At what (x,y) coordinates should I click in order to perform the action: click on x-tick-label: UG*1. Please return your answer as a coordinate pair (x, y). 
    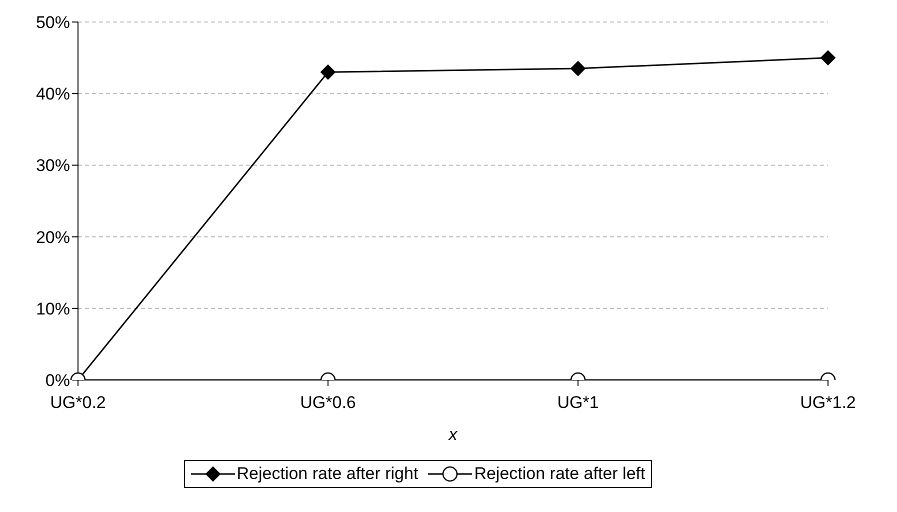
    Looking at the image, I should click on (578, 402).